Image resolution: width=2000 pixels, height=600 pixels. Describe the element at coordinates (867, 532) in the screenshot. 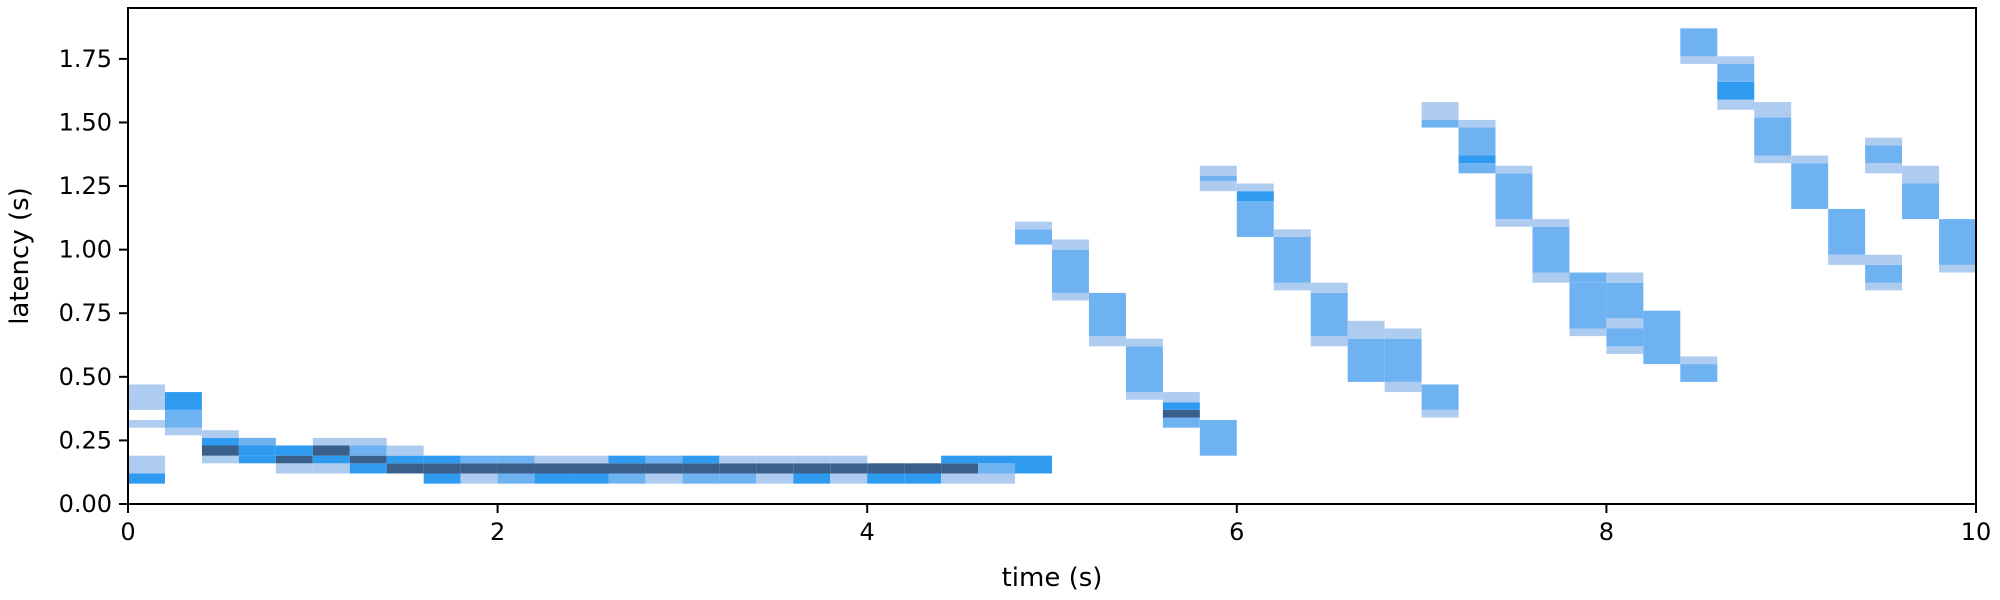

I see `x-tick-label: 4` at that location.